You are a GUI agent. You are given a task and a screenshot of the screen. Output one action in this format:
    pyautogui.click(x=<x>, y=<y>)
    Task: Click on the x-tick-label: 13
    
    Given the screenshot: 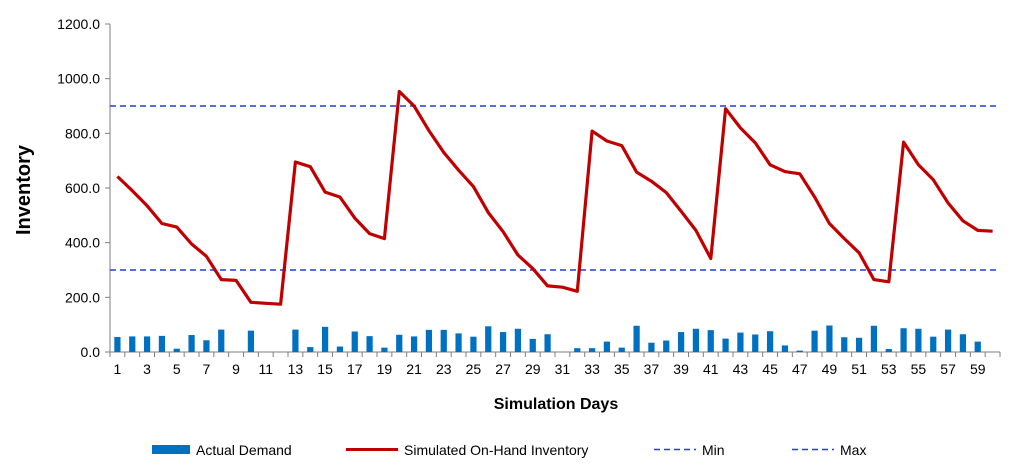 What is the action you would take?
    pyautogui.click(x=296, y=369)
    